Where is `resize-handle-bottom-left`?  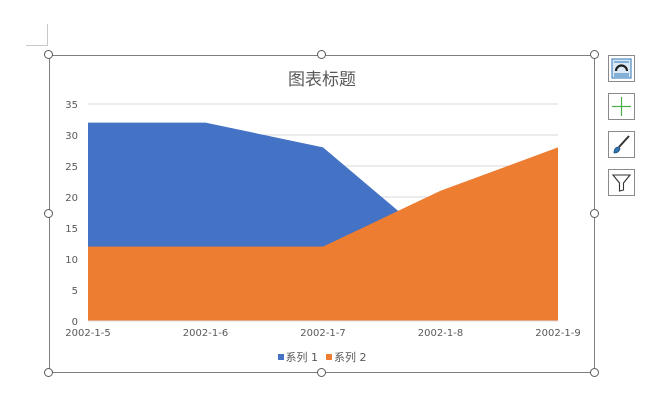 resize-handle-bottom-left is located at coordinates (48, 372).